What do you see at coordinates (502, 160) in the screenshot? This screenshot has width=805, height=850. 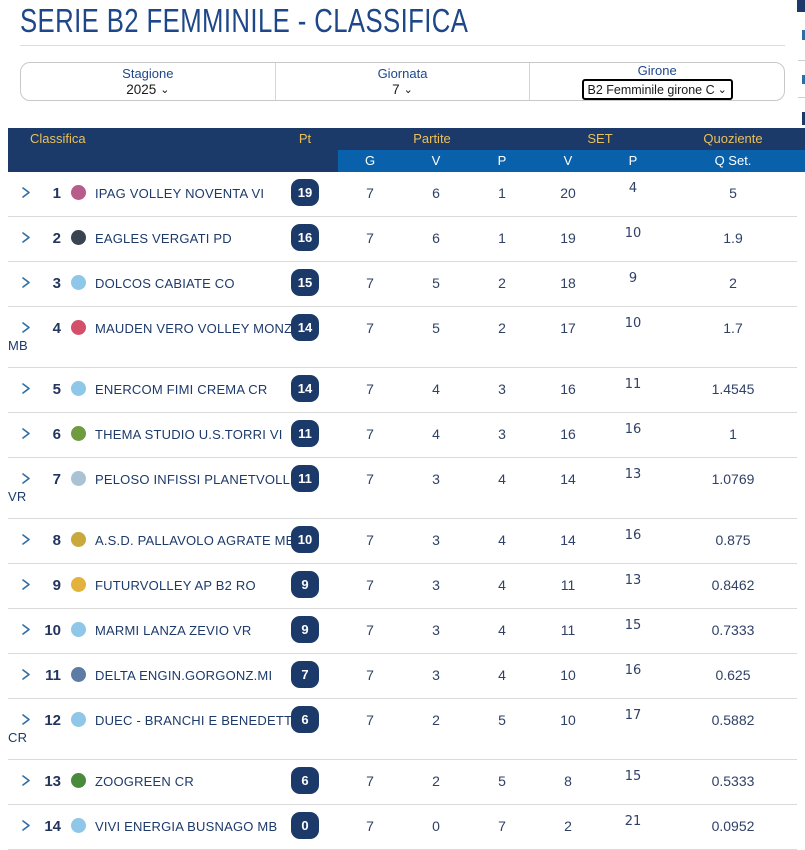 I see `header-p: P` at bounding box center [502, 160].